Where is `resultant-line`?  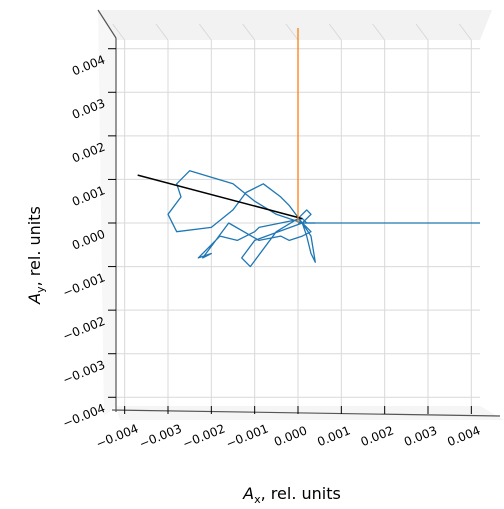
resultant-line is located at coordinates (220, 197).